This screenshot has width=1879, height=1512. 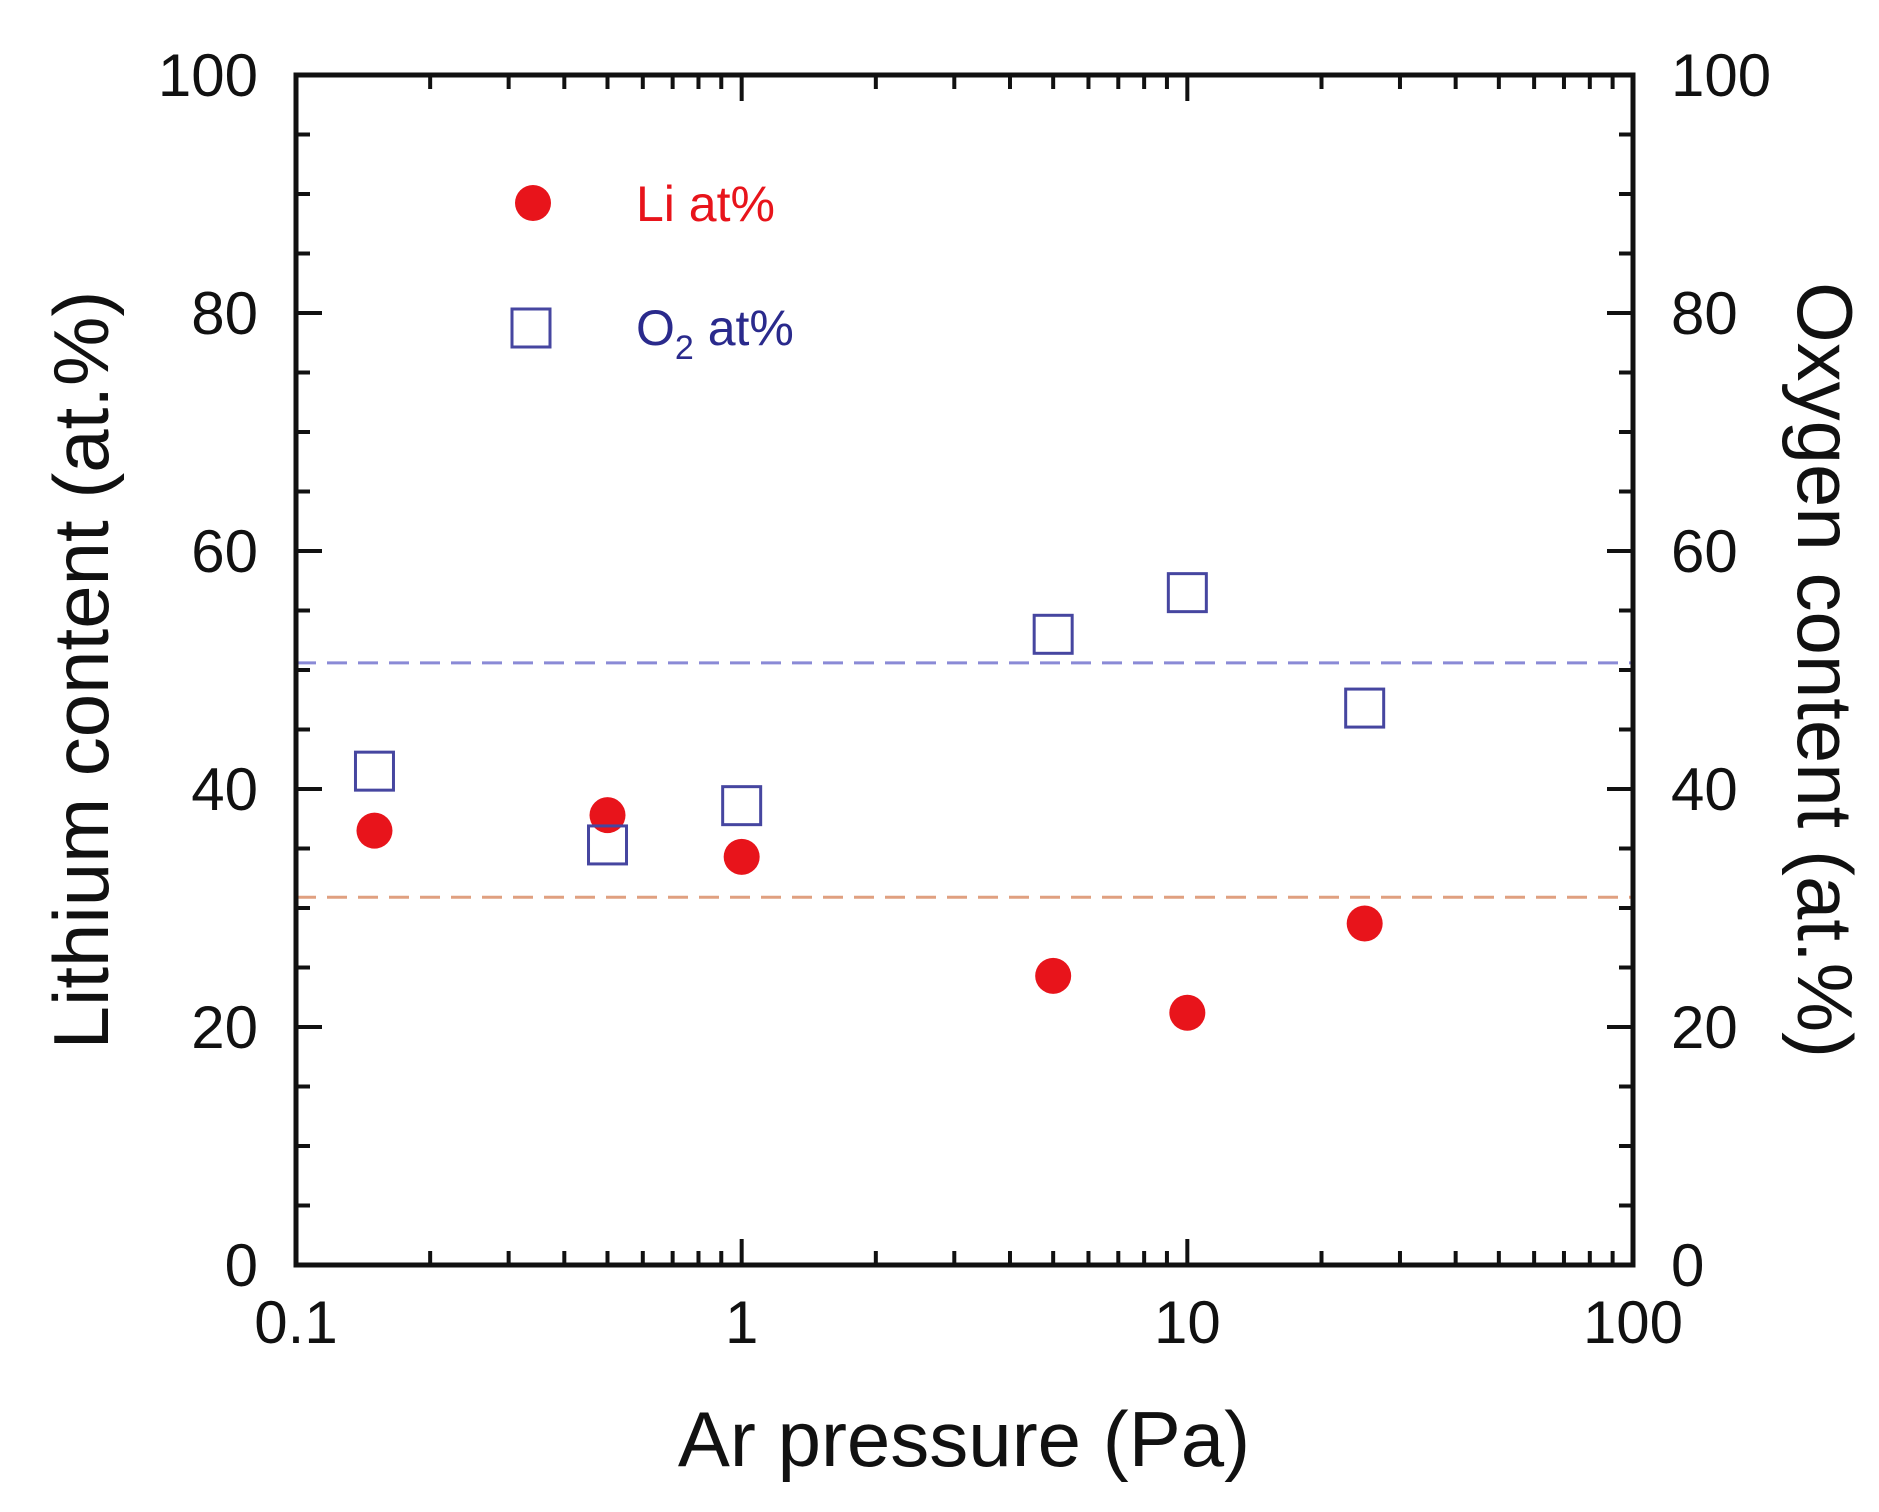 I want to click on y-tick-label: 80, so click(x=224, y=313).